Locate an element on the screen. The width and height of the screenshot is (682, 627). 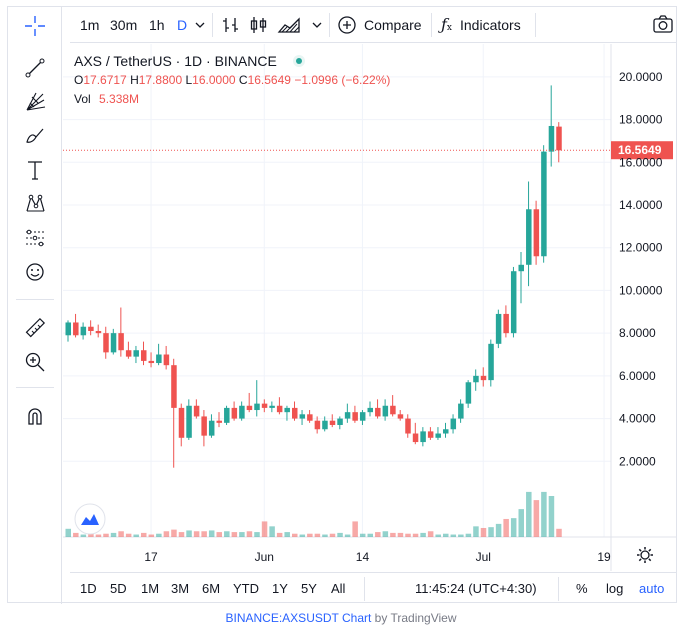
zoom-in-icon is located at coordinates (35, 362).